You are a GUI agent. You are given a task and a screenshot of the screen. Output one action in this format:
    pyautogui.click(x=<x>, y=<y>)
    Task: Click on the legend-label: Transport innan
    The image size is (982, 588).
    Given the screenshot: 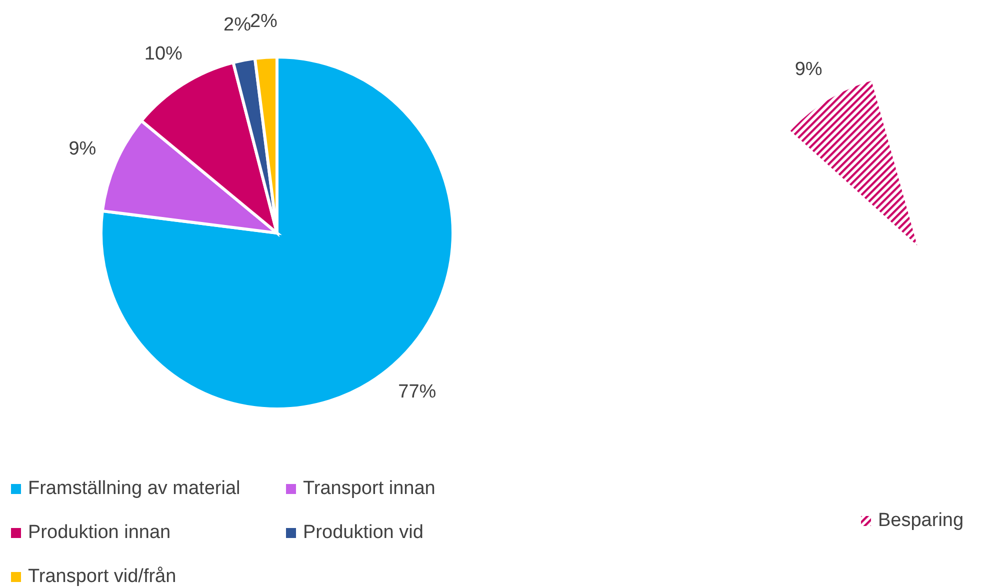 What is the action you would take?
    pyautogui.click(x=369, y=489)
    